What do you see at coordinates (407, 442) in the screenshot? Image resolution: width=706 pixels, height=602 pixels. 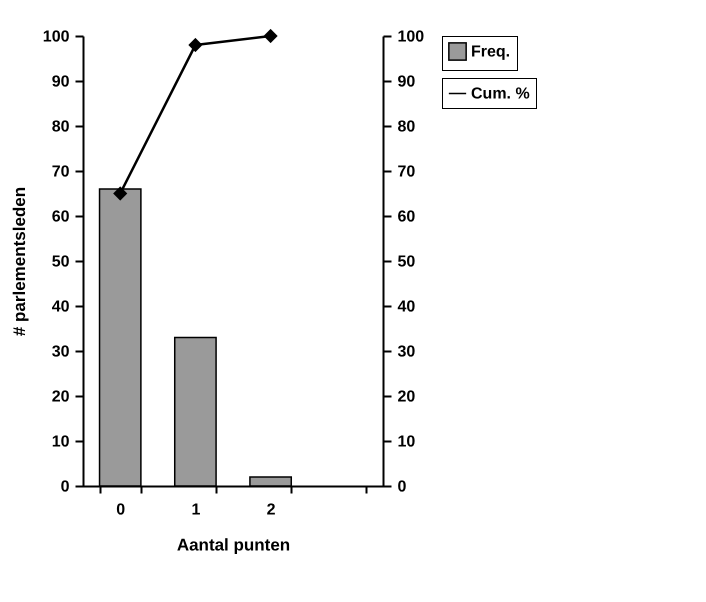 I see `y2-tick-label: 10` at bounding box center [407, 442].